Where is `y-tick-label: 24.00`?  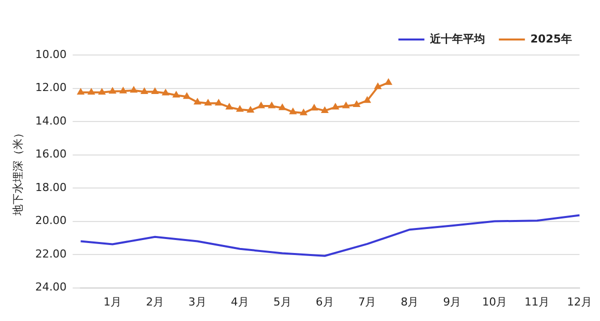
y-tick-label: 24.00 is located at coordinates (51, 287).